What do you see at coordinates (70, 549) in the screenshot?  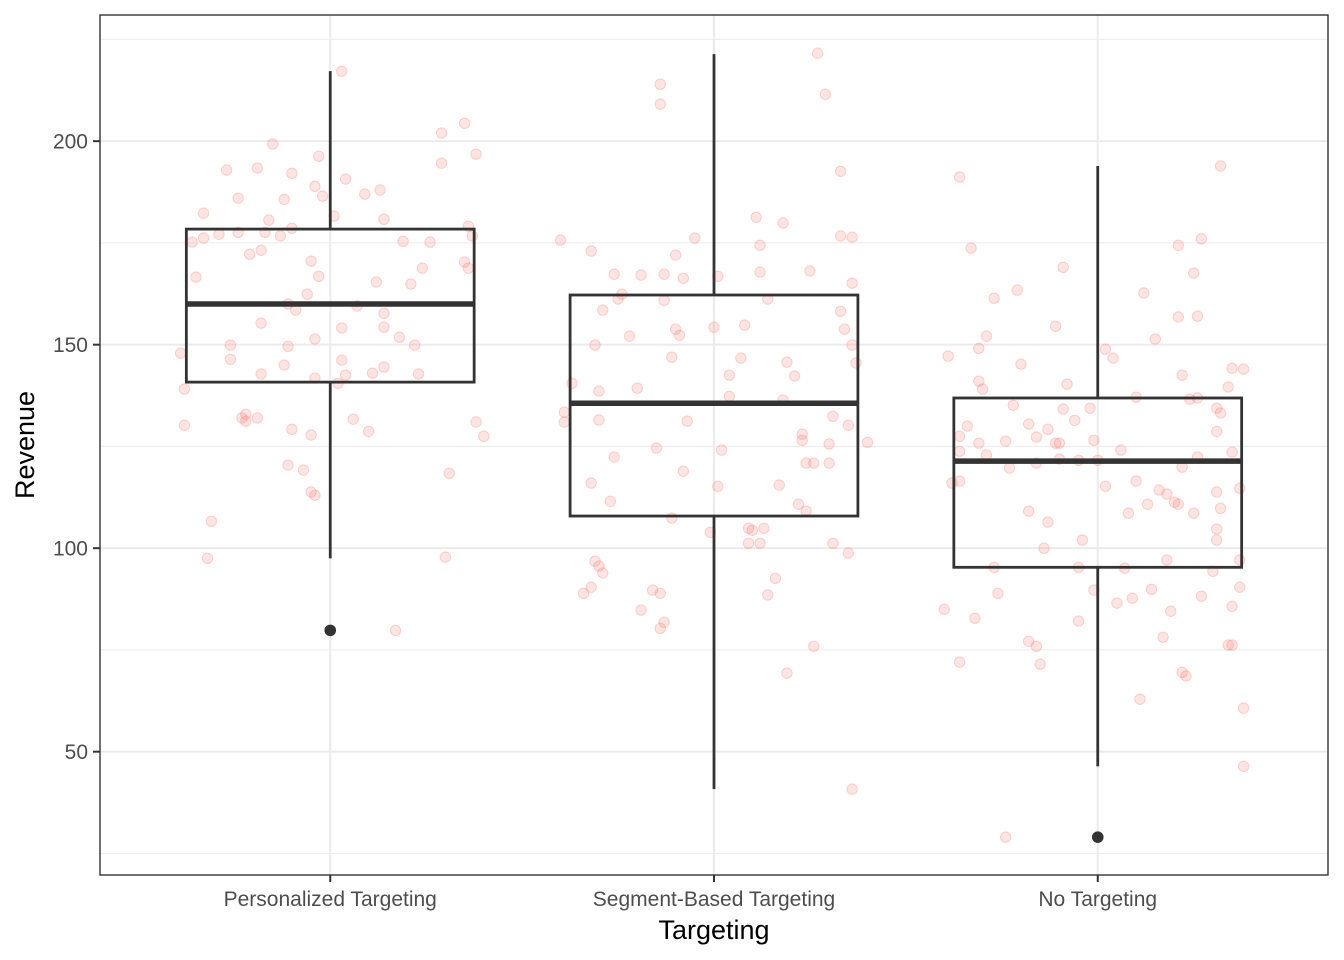 I see `y-tick-label: 100` at bounding box center [70, 549].